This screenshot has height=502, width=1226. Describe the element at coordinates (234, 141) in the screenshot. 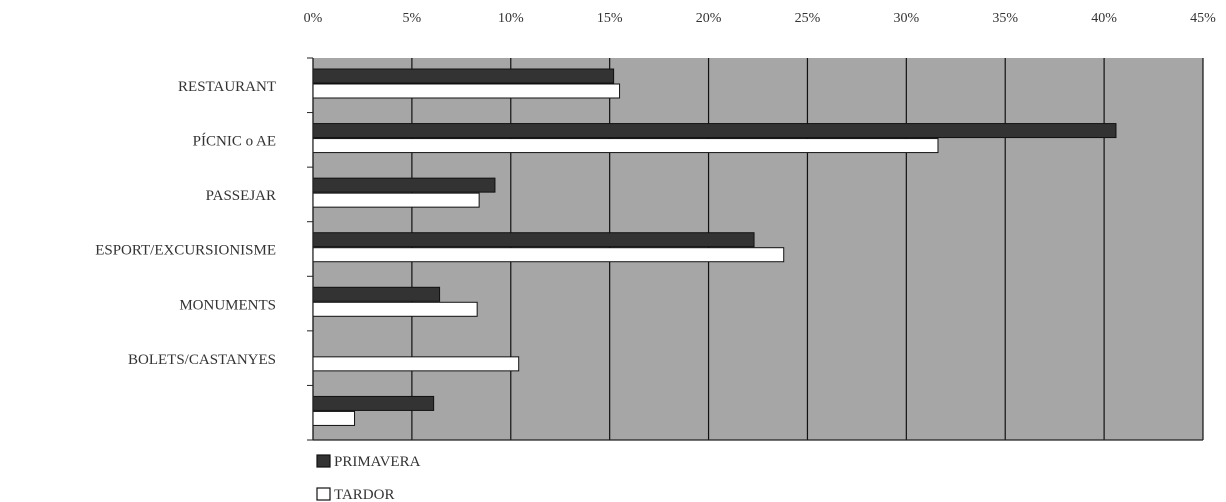

I see `category-label: PÍCNIC o AE` at that location.